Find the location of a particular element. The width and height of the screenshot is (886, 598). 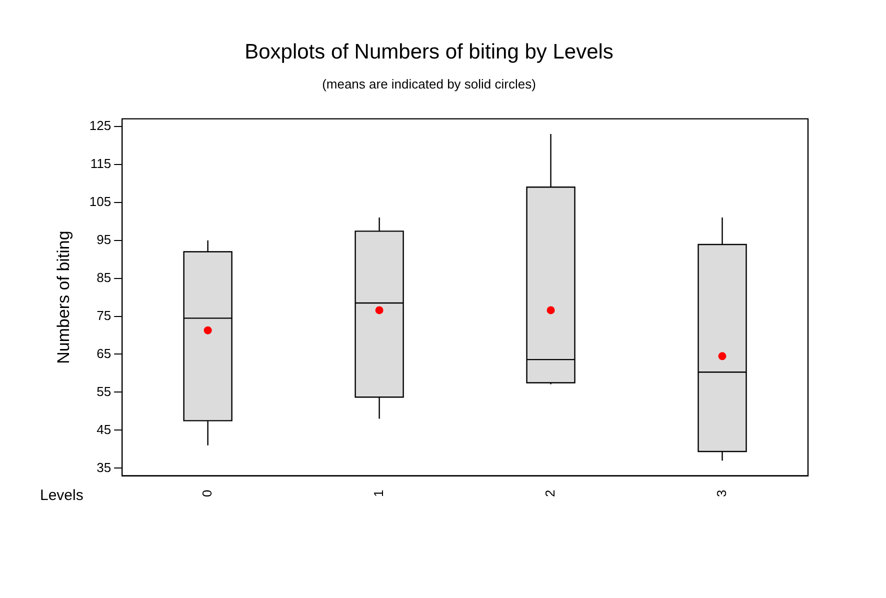

y-tick-label: 45 is located at coordinates (104, 429).